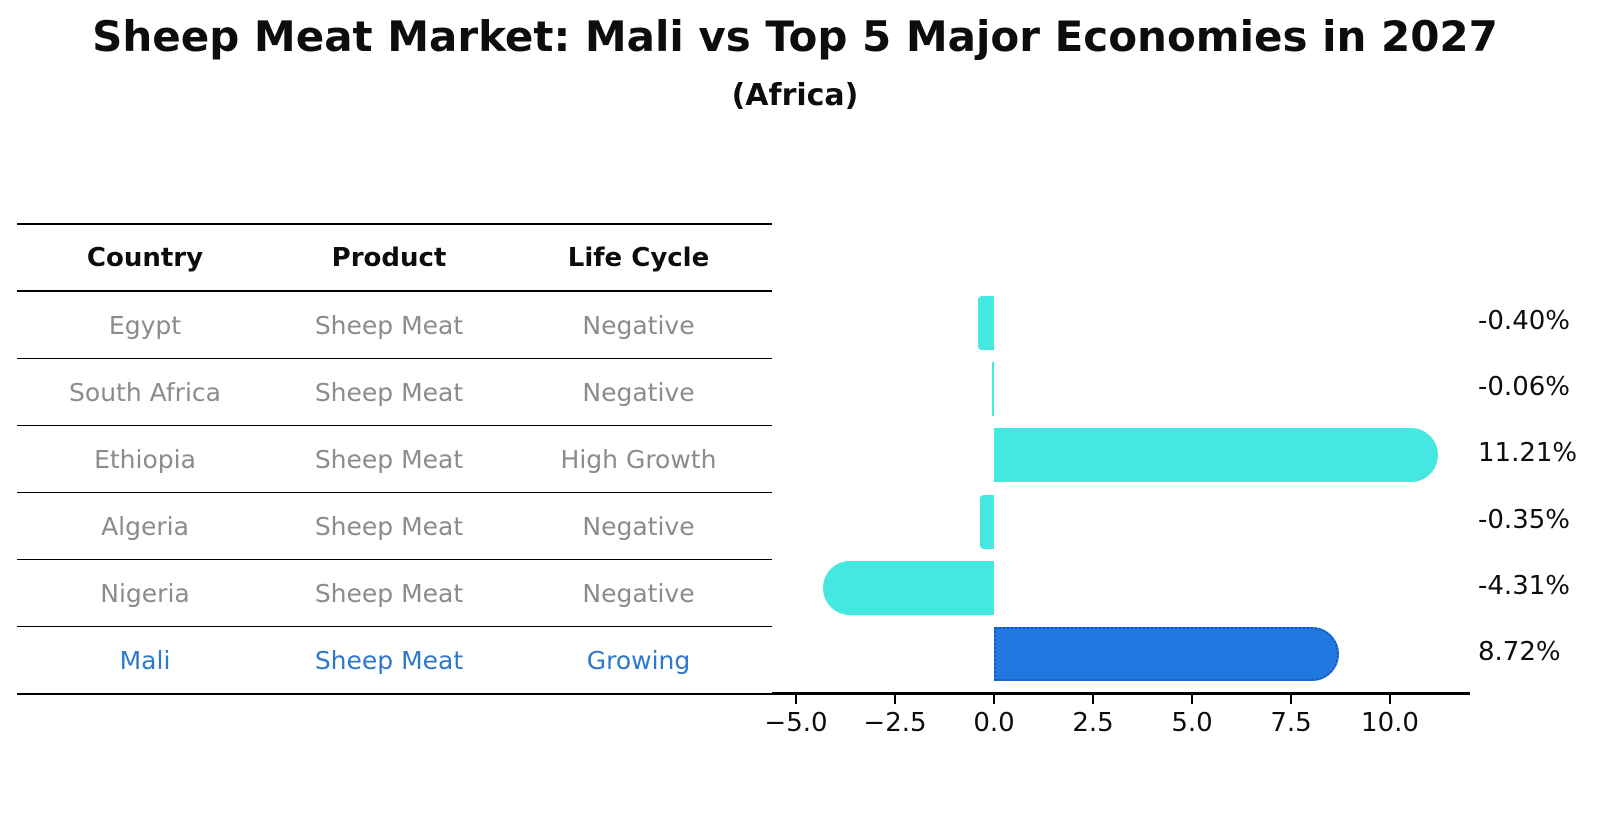 The height and width of the screenshot is (823, 1604). I want to click on column-header-life-cycle: Life Cycle, so click(638, 257).